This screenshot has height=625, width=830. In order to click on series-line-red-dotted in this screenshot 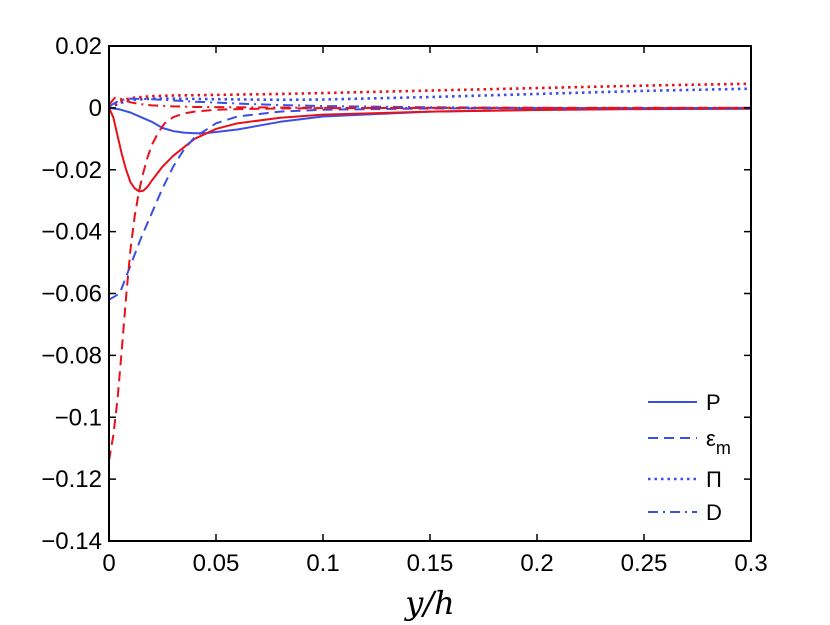, I will do `click(430, 96)`.